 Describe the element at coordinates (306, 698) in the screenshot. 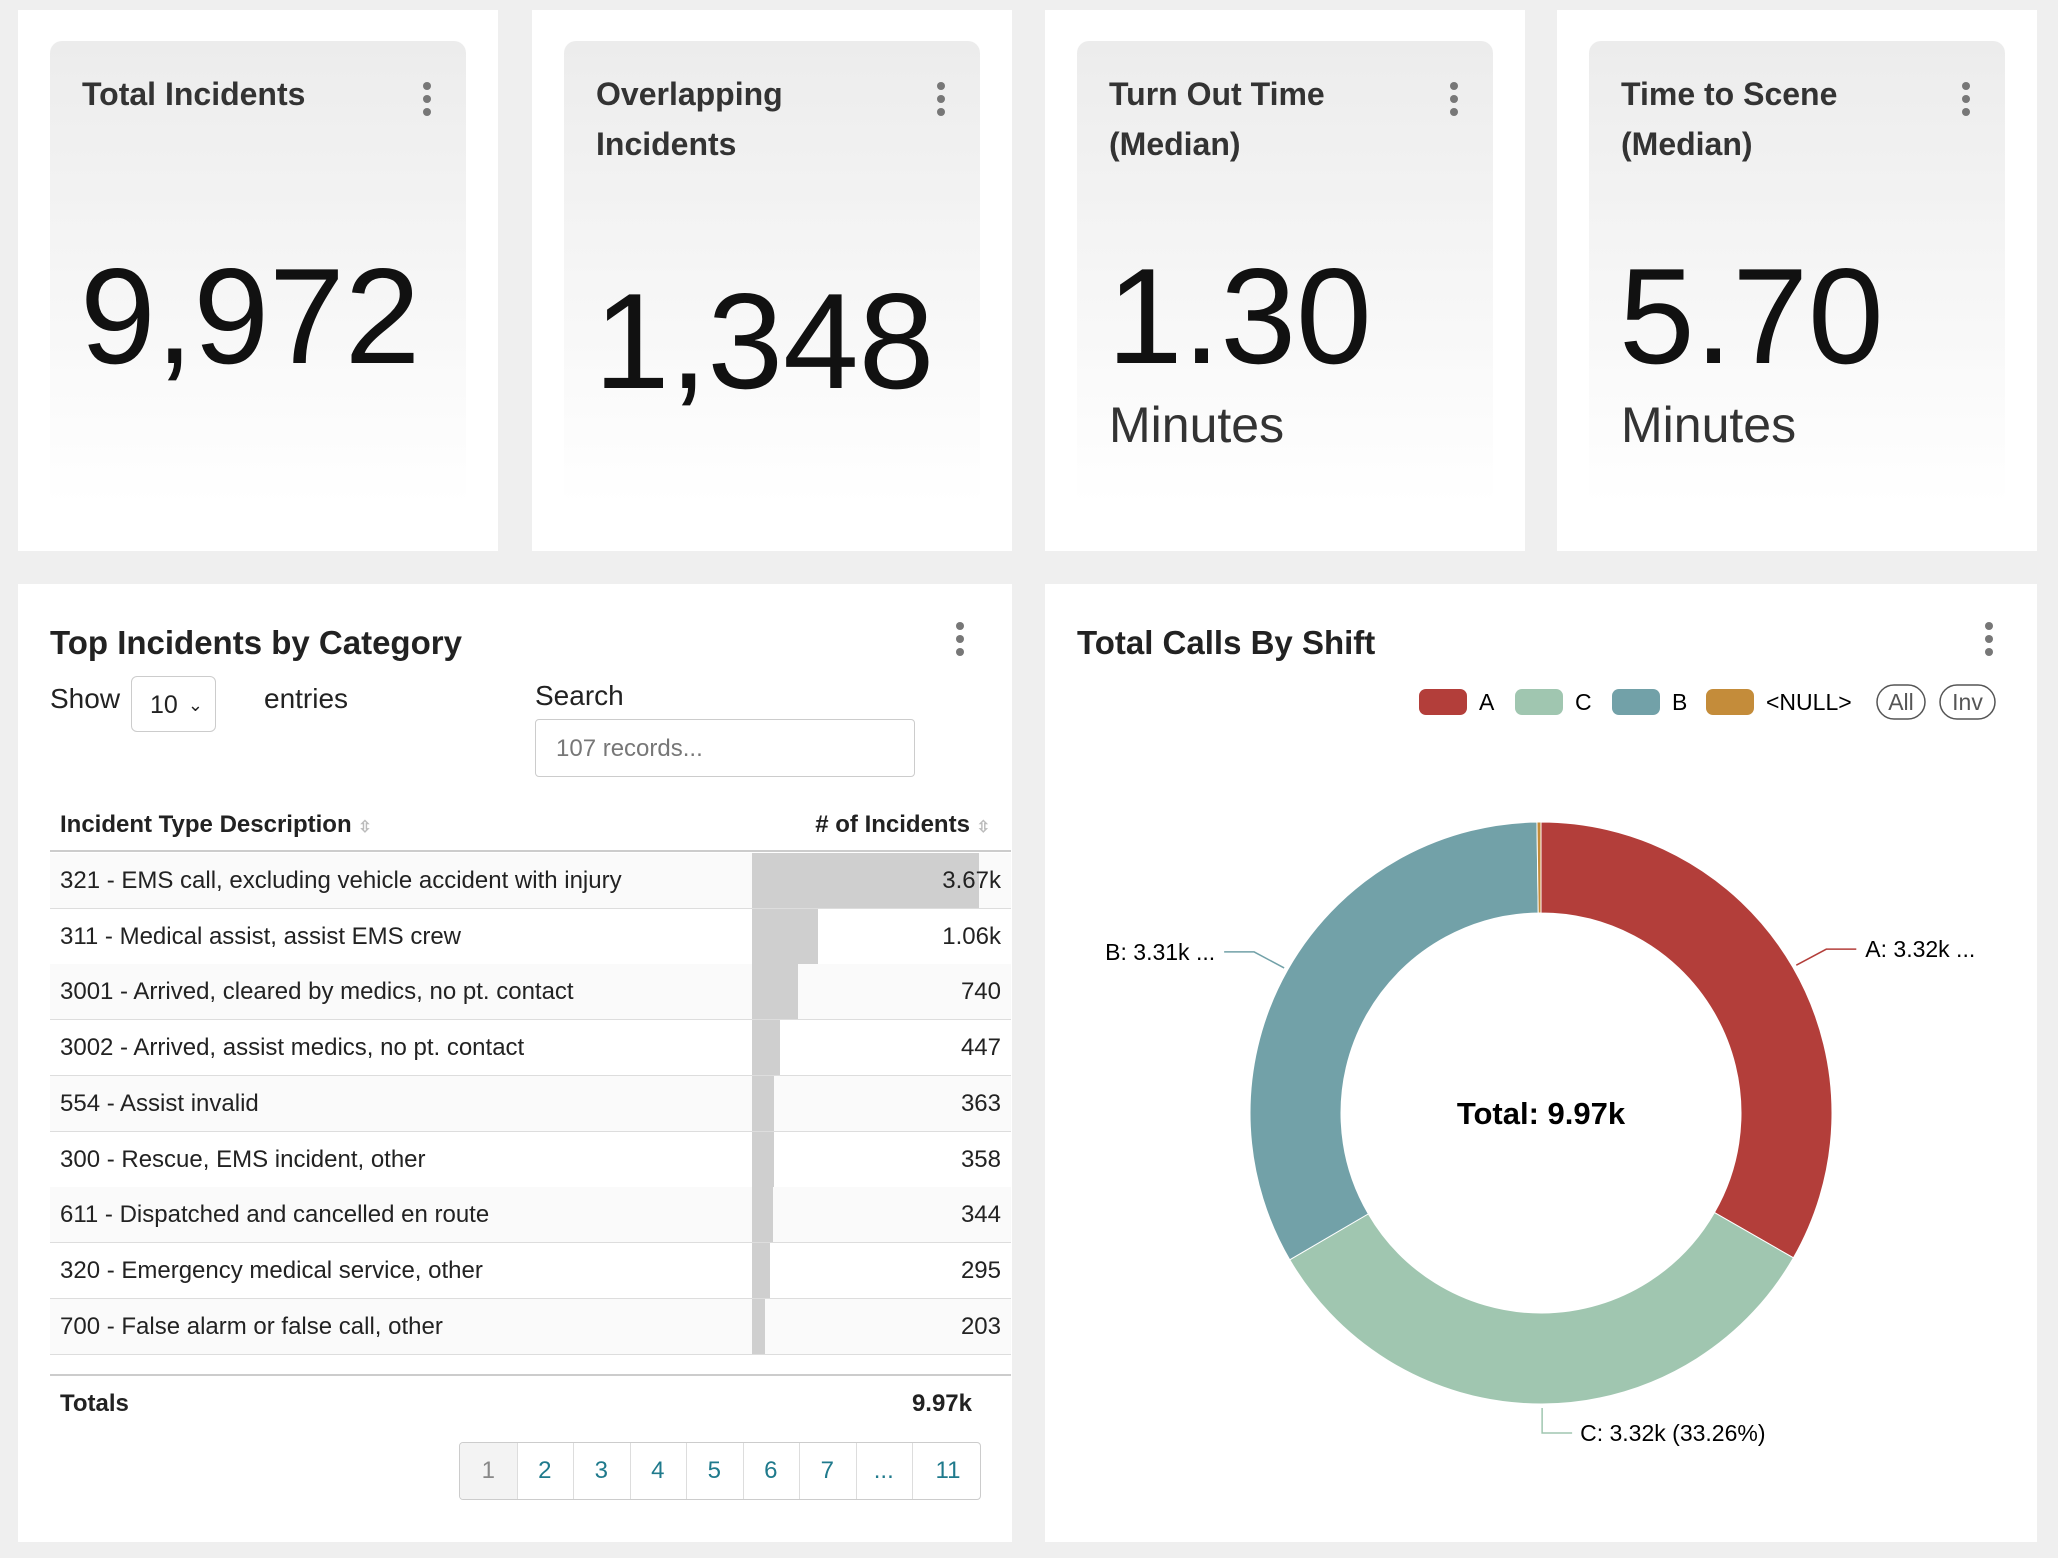

I see `label: entries` at that location.